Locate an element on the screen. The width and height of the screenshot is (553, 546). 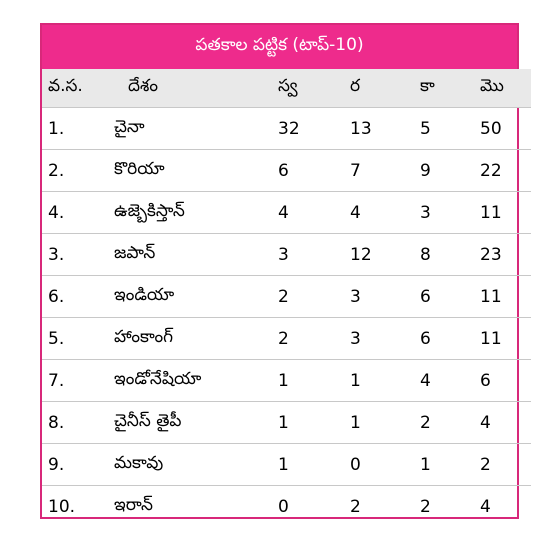
header-total: మొ is located at coordinates (505, 88).